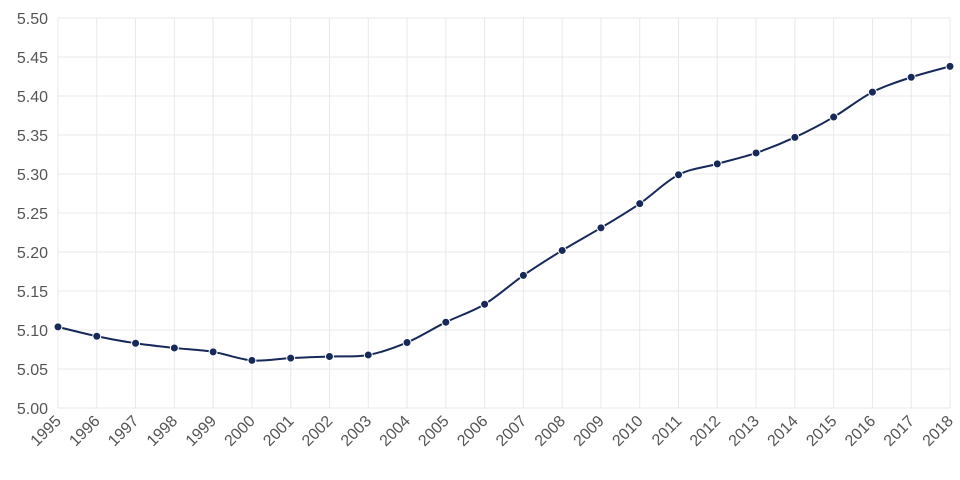  What do you see at coordinates (32, 370) in the screenshot?
I see `y-tick-label: 5.05` at bounding box center [32, 370].